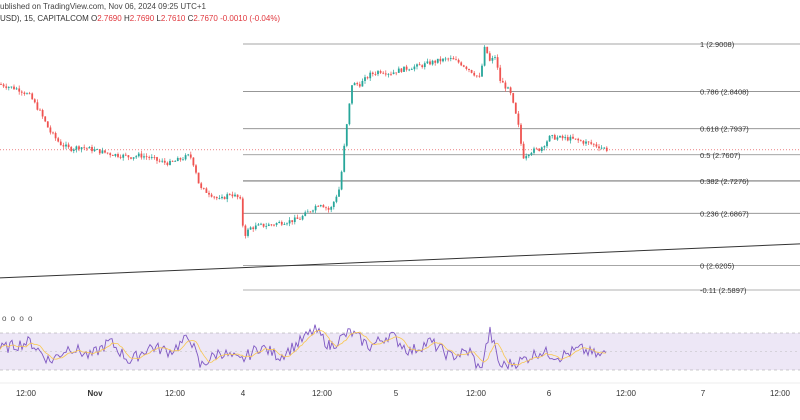  What do you see at coordinates (142, 18) in the screenshot?
I see `high-value: 2.7690` at bounding box center [142, 18].